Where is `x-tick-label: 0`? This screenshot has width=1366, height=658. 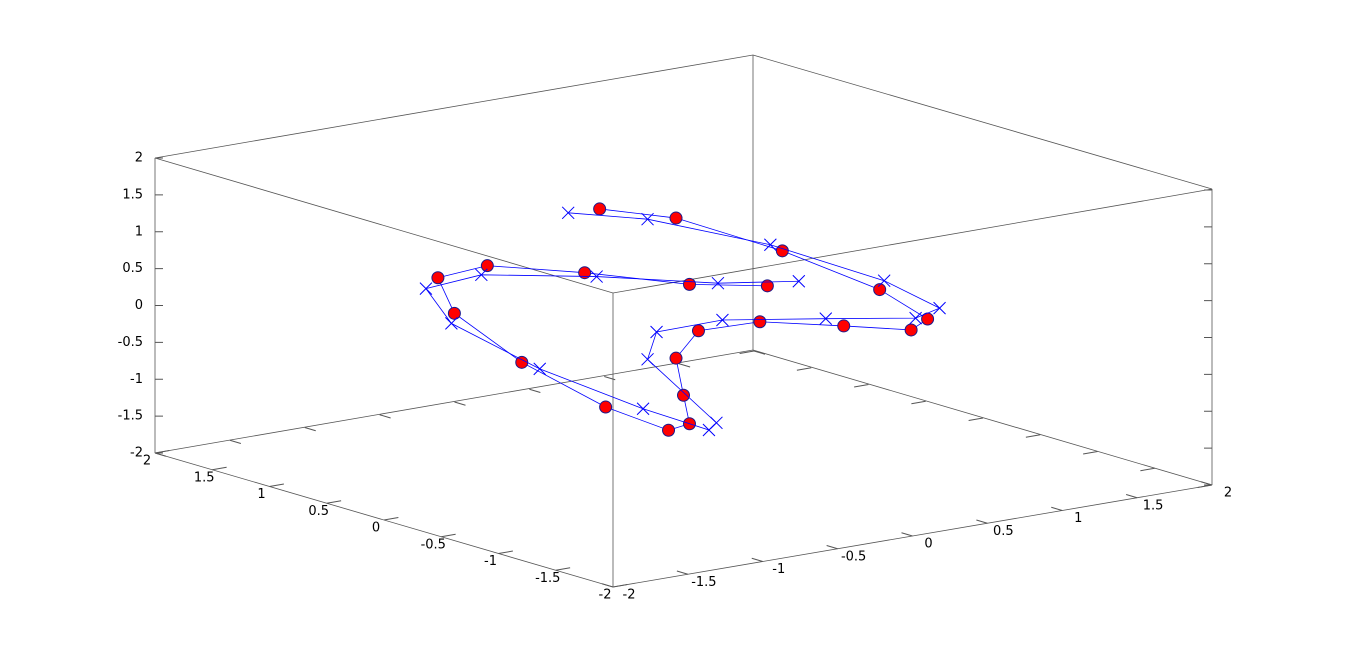
x-tick-label: 0 is located at coordinates (928, 544).